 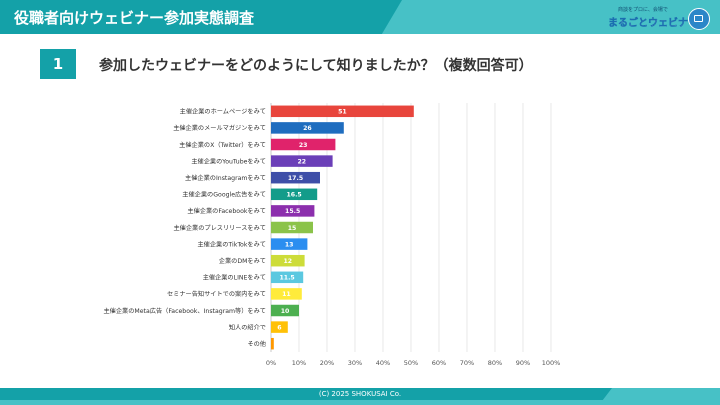 I want to click on question-number-badge: 1, so click(x=58, y=64).